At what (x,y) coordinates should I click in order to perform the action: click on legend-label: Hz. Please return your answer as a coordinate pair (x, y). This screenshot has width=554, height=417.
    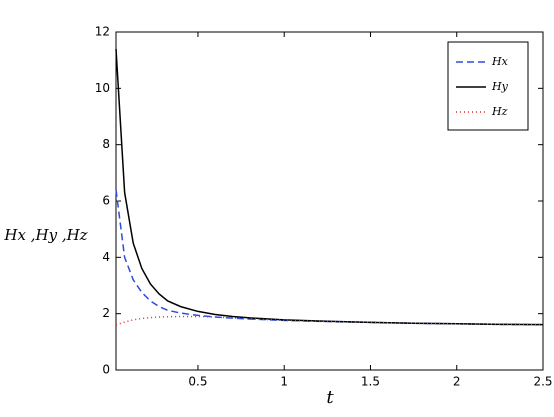
    Looking at the image, I should click on (499, 111).